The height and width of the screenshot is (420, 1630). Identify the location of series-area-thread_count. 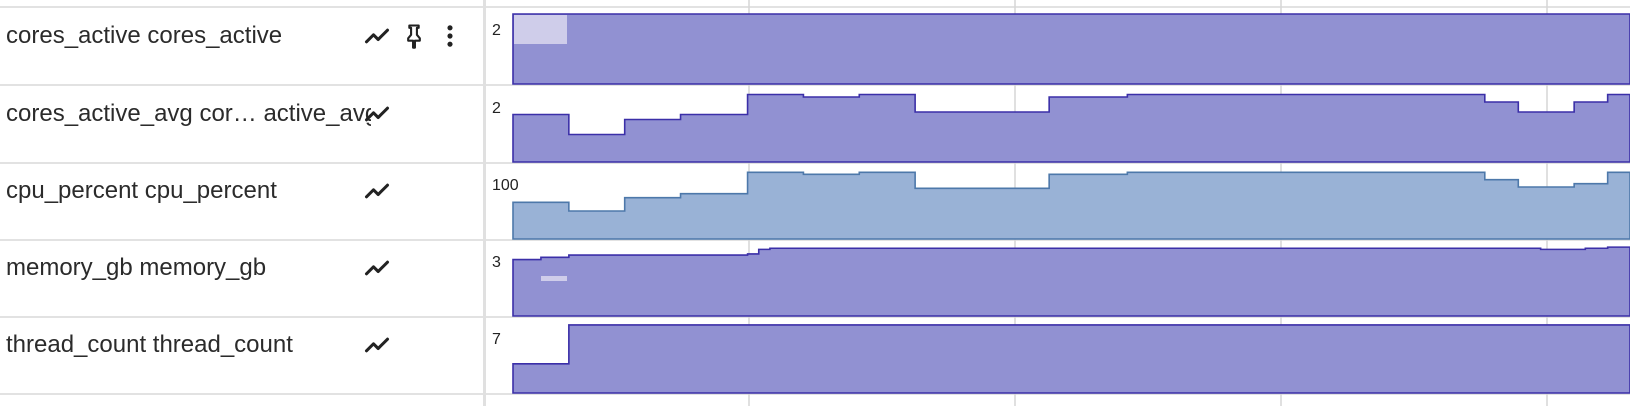
(1071, 359).